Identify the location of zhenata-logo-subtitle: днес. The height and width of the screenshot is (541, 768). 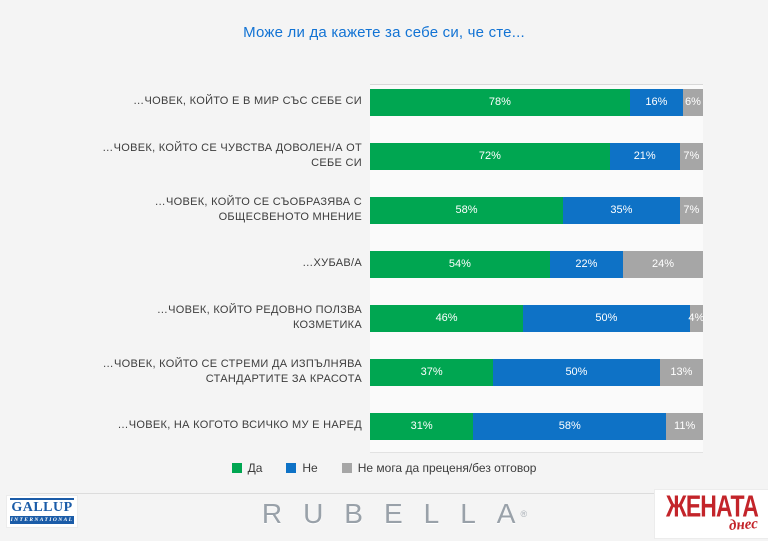
(743, 525).